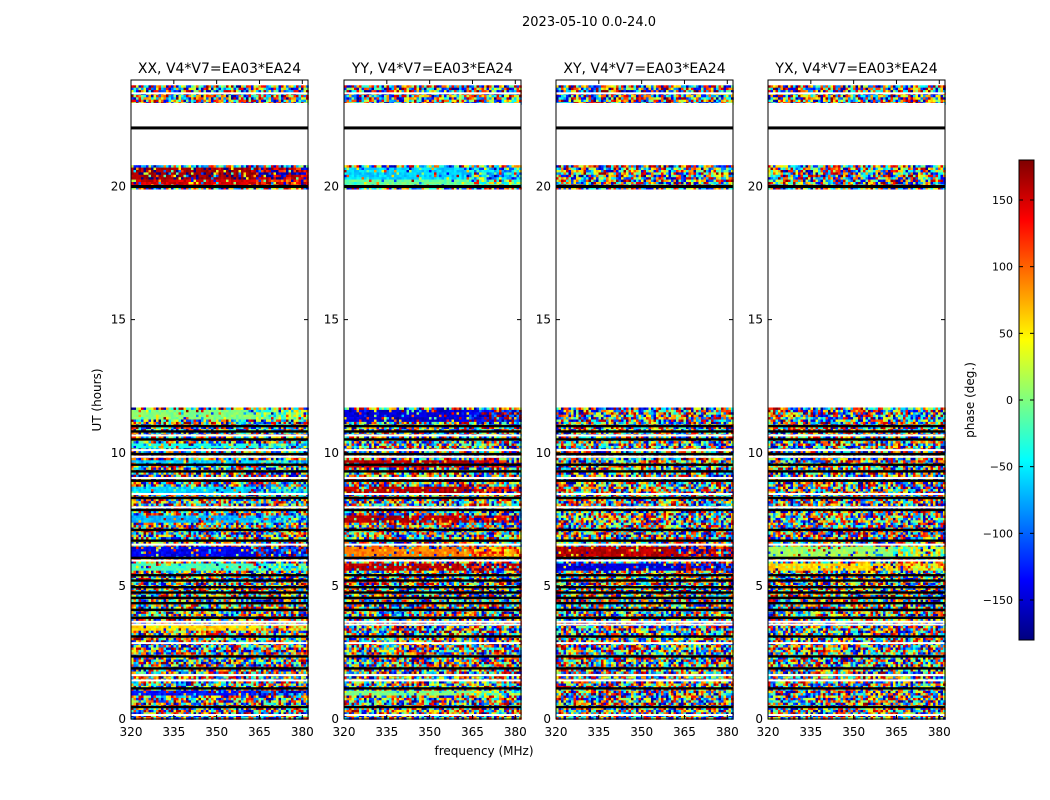 This screenshot has width=1050, height=800. What do you see at coordinates (644, 69) in the screenshot?
I see `panel-title: XY, V4*V7=EA03*EA24` at bounding box center [644, 69].